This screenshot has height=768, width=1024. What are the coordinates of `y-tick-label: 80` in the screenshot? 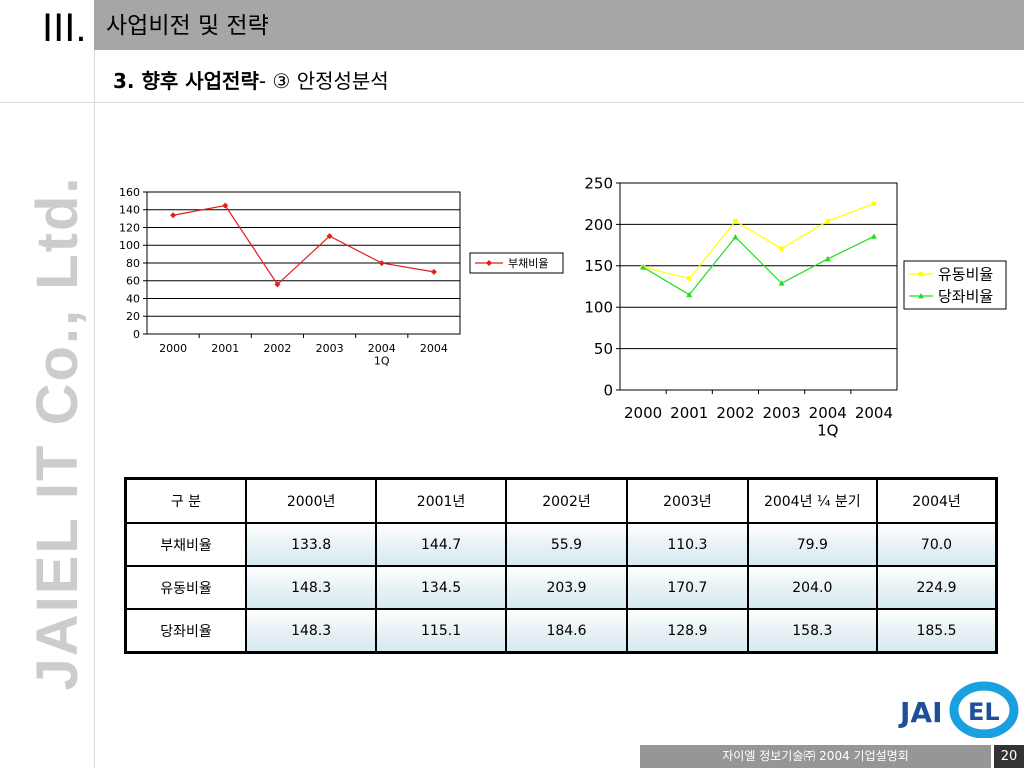 It's located at (133, 263).